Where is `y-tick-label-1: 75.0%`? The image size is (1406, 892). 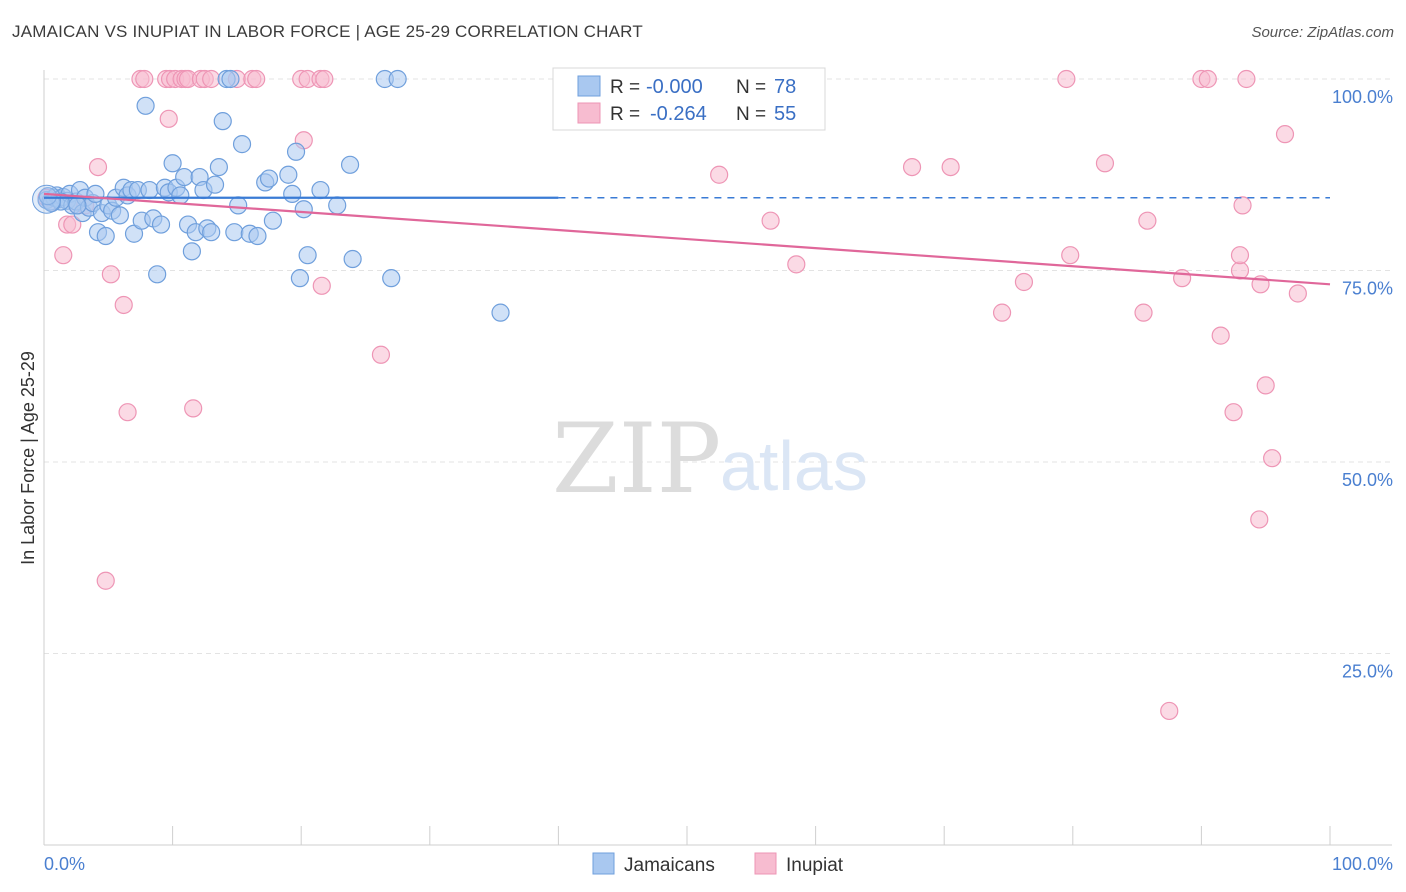 y-tick-label-1: 75.0% is located at coordinates (1367, 289).